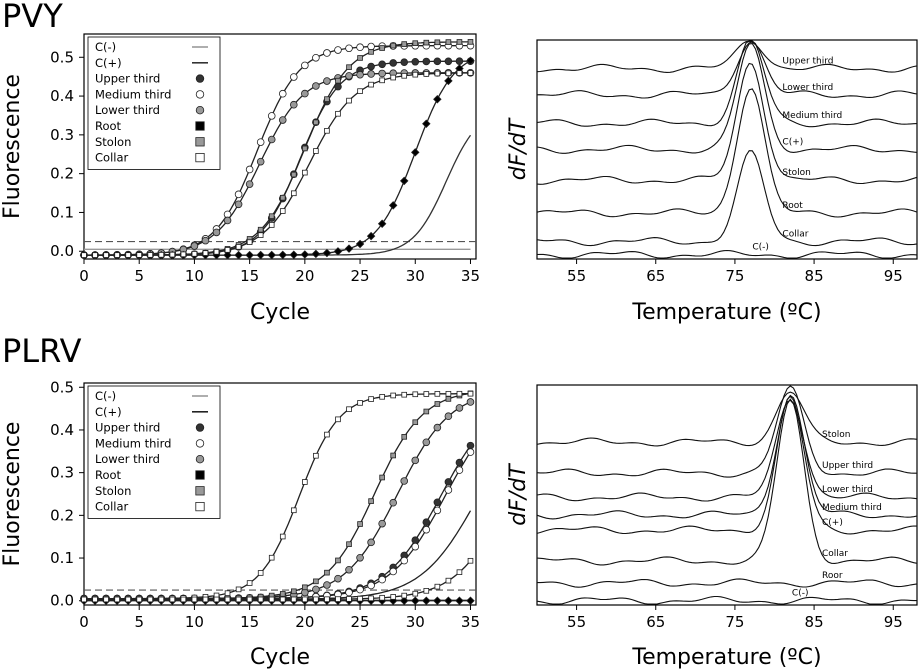 The width and height of the screenshot is (918, 670). I want to click on plrv-amp-y-axis-label: Fluorescence, so click(12, 494).